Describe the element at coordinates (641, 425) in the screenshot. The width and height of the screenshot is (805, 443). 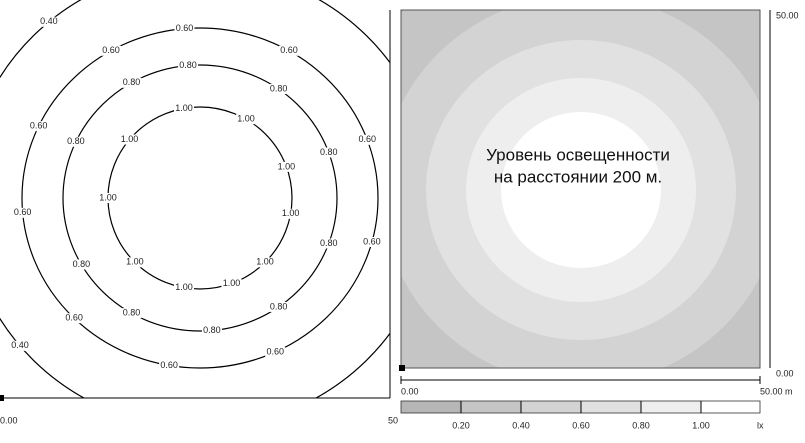
I see `legend-tick-label: 0.80` at that location.